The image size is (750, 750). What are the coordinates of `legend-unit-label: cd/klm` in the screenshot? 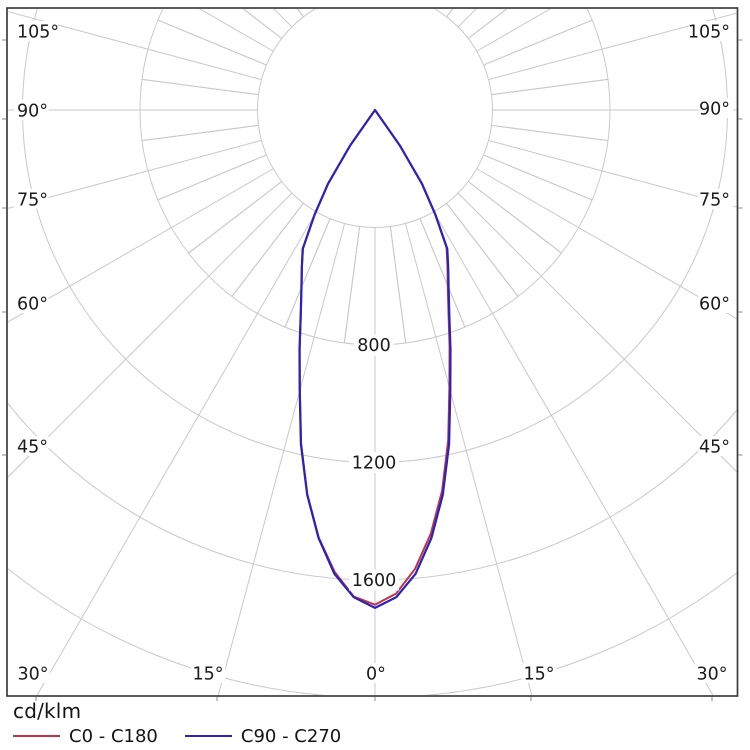 It's located at (47, 711).